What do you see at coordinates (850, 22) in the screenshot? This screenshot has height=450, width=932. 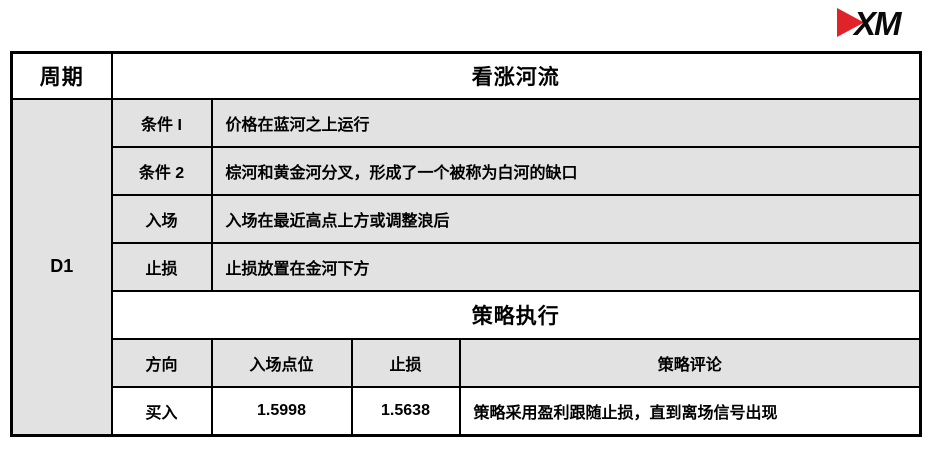 I see `xm-logo-arrow-icon` at bounding box center [850, 22].